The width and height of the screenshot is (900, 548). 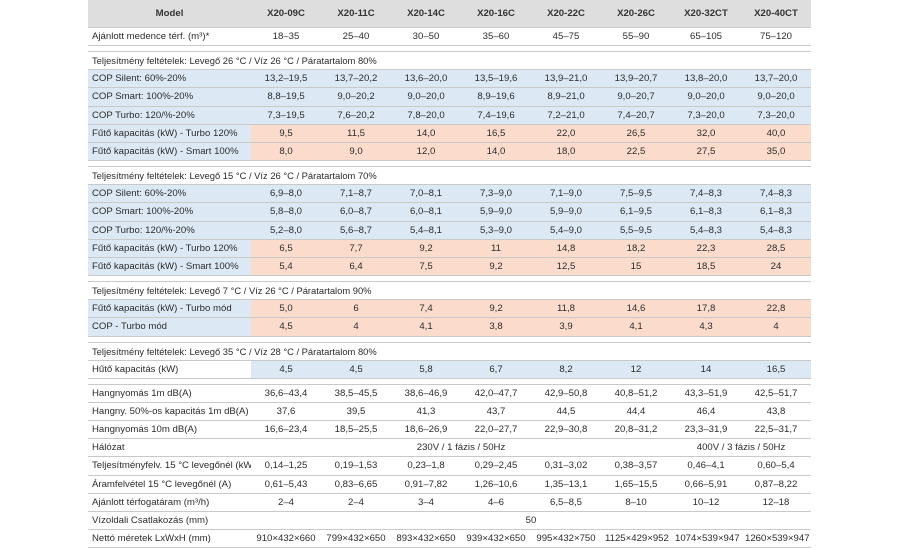 What do you see at coordinates (706, 115) in the screenshot?
I see `row-value: 7,3–20,0` at bounding box center [706, 115].